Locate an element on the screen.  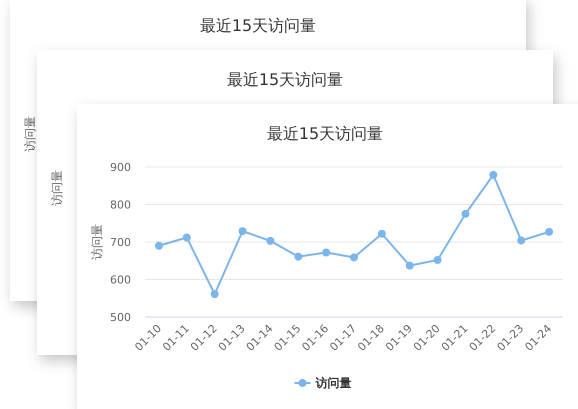
ytick: 900 is located at coordinates (120, 167).